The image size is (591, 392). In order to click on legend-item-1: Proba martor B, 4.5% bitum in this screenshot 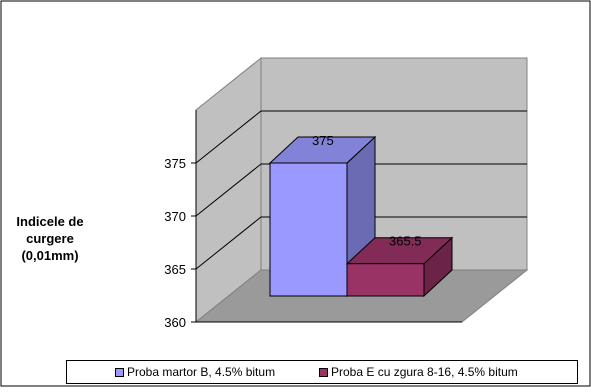, I will do `click(195, 372)`.